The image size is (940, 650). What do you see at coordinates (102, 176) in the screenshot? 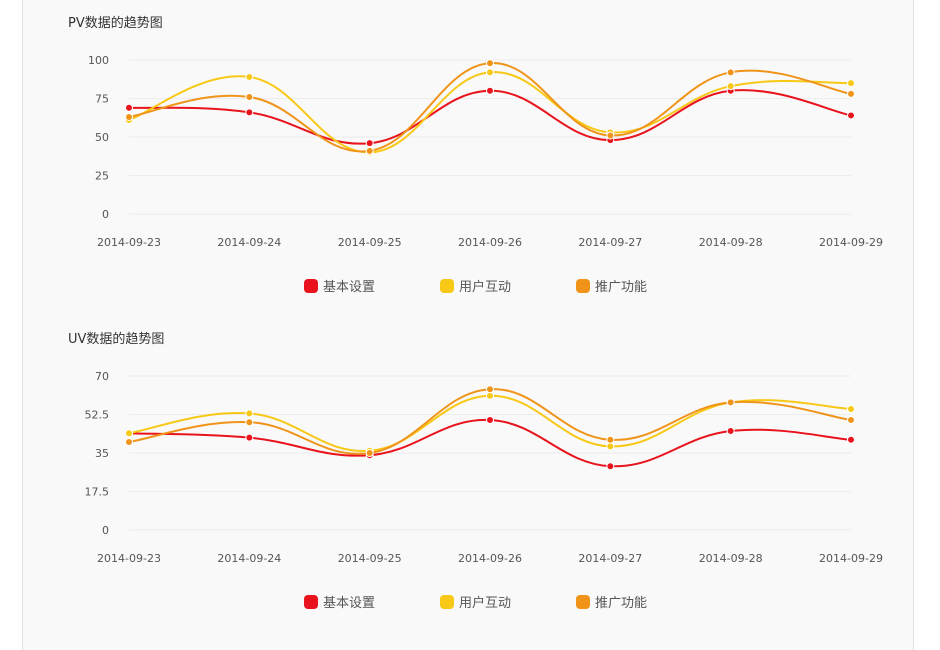
I see `y-tick-label: 25` at bounding box center [102, 176].